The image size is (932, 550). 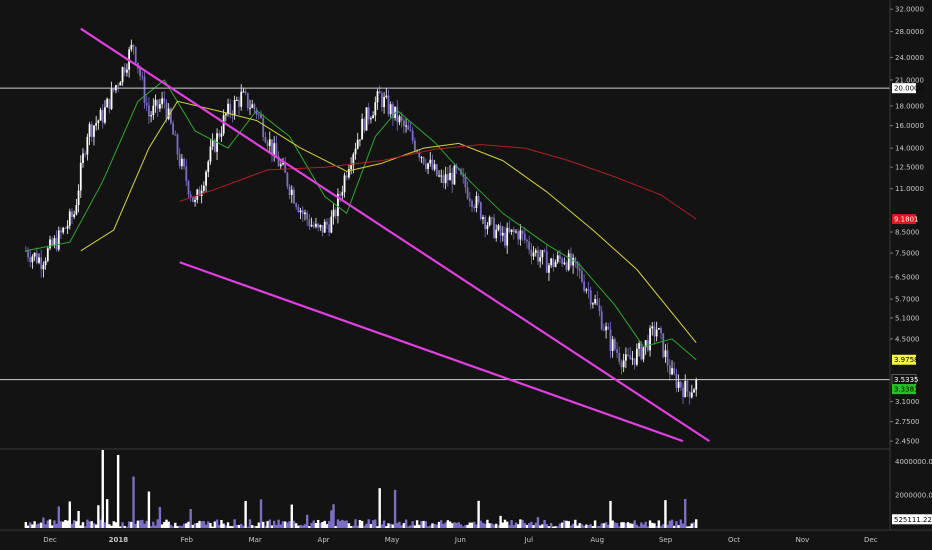 What do you see at coordinates (907, 402) in the screenshot?
I see `price-tick-label: 3.1000` at bounding box center [907, 402].